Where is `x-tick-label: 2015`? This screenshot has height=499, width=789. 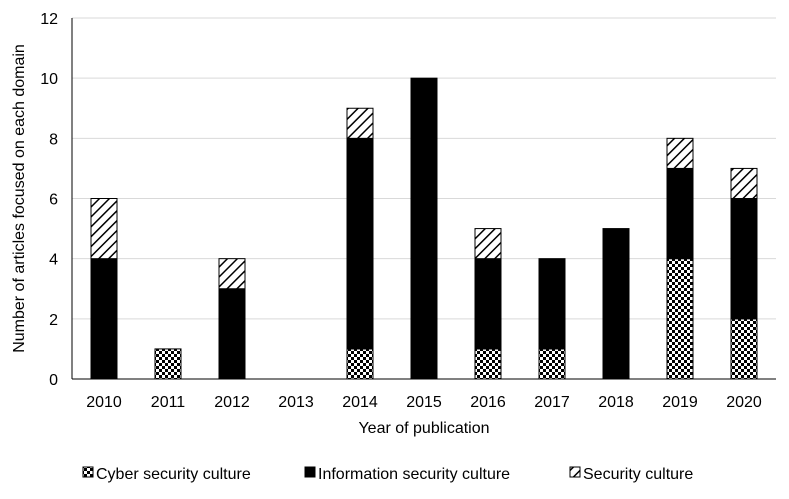
x-tick-label: 2015 is located at coordinates (424, 402).